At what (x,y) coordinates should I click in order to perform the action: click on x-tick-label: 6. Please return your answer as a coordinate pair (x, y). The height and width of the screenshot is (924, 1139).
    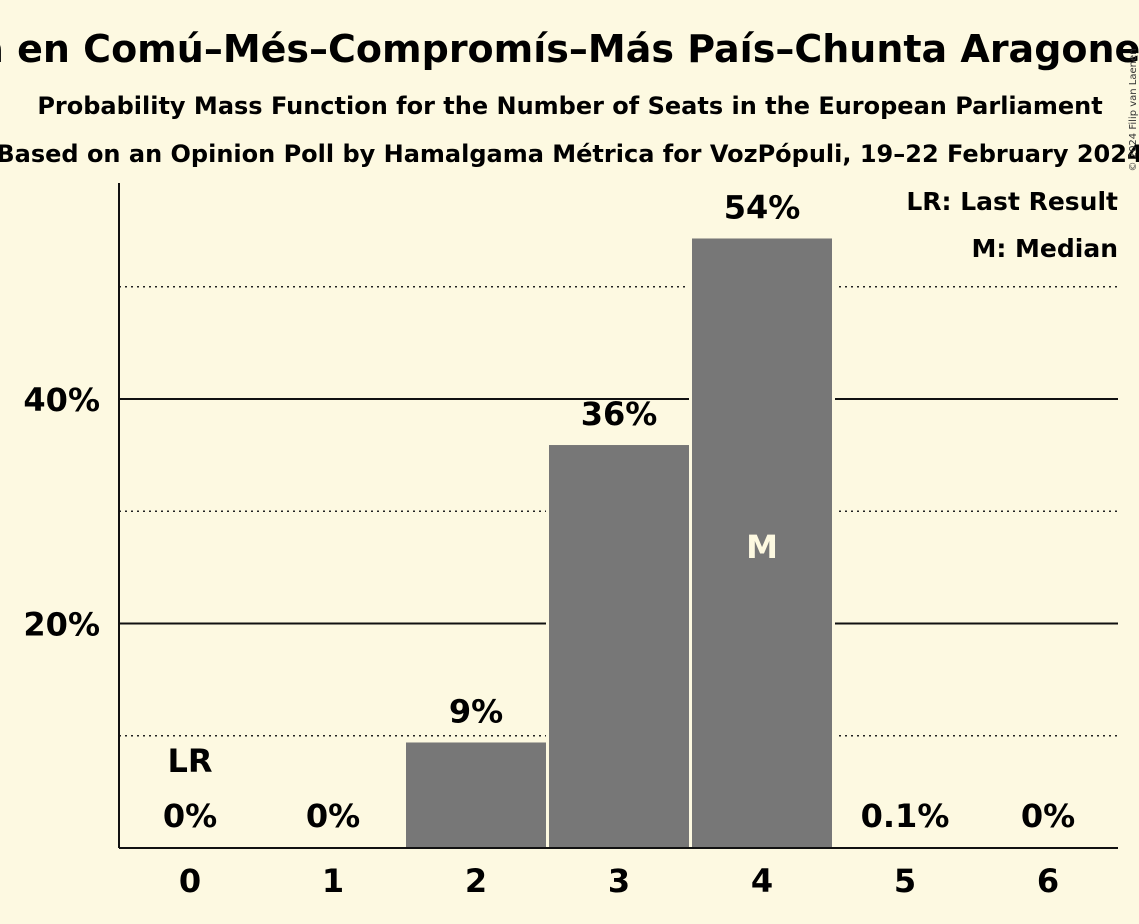
    Looking at the image, I should click on (1048, 881).